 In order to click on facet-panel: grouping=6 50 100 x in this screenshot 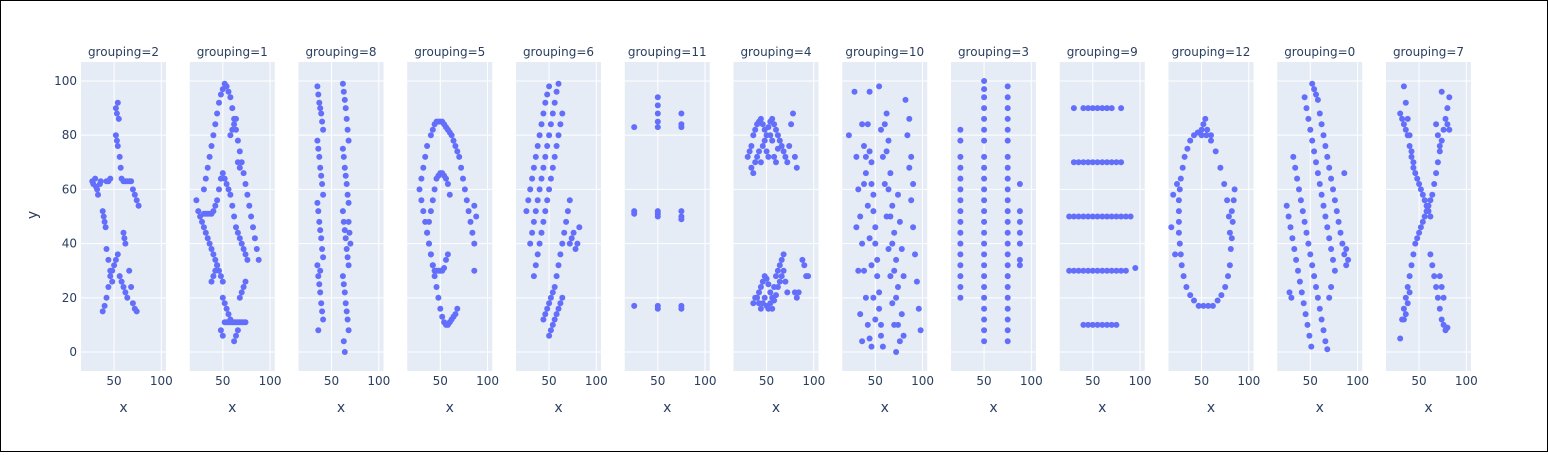, I will do `click(562, 230)`.